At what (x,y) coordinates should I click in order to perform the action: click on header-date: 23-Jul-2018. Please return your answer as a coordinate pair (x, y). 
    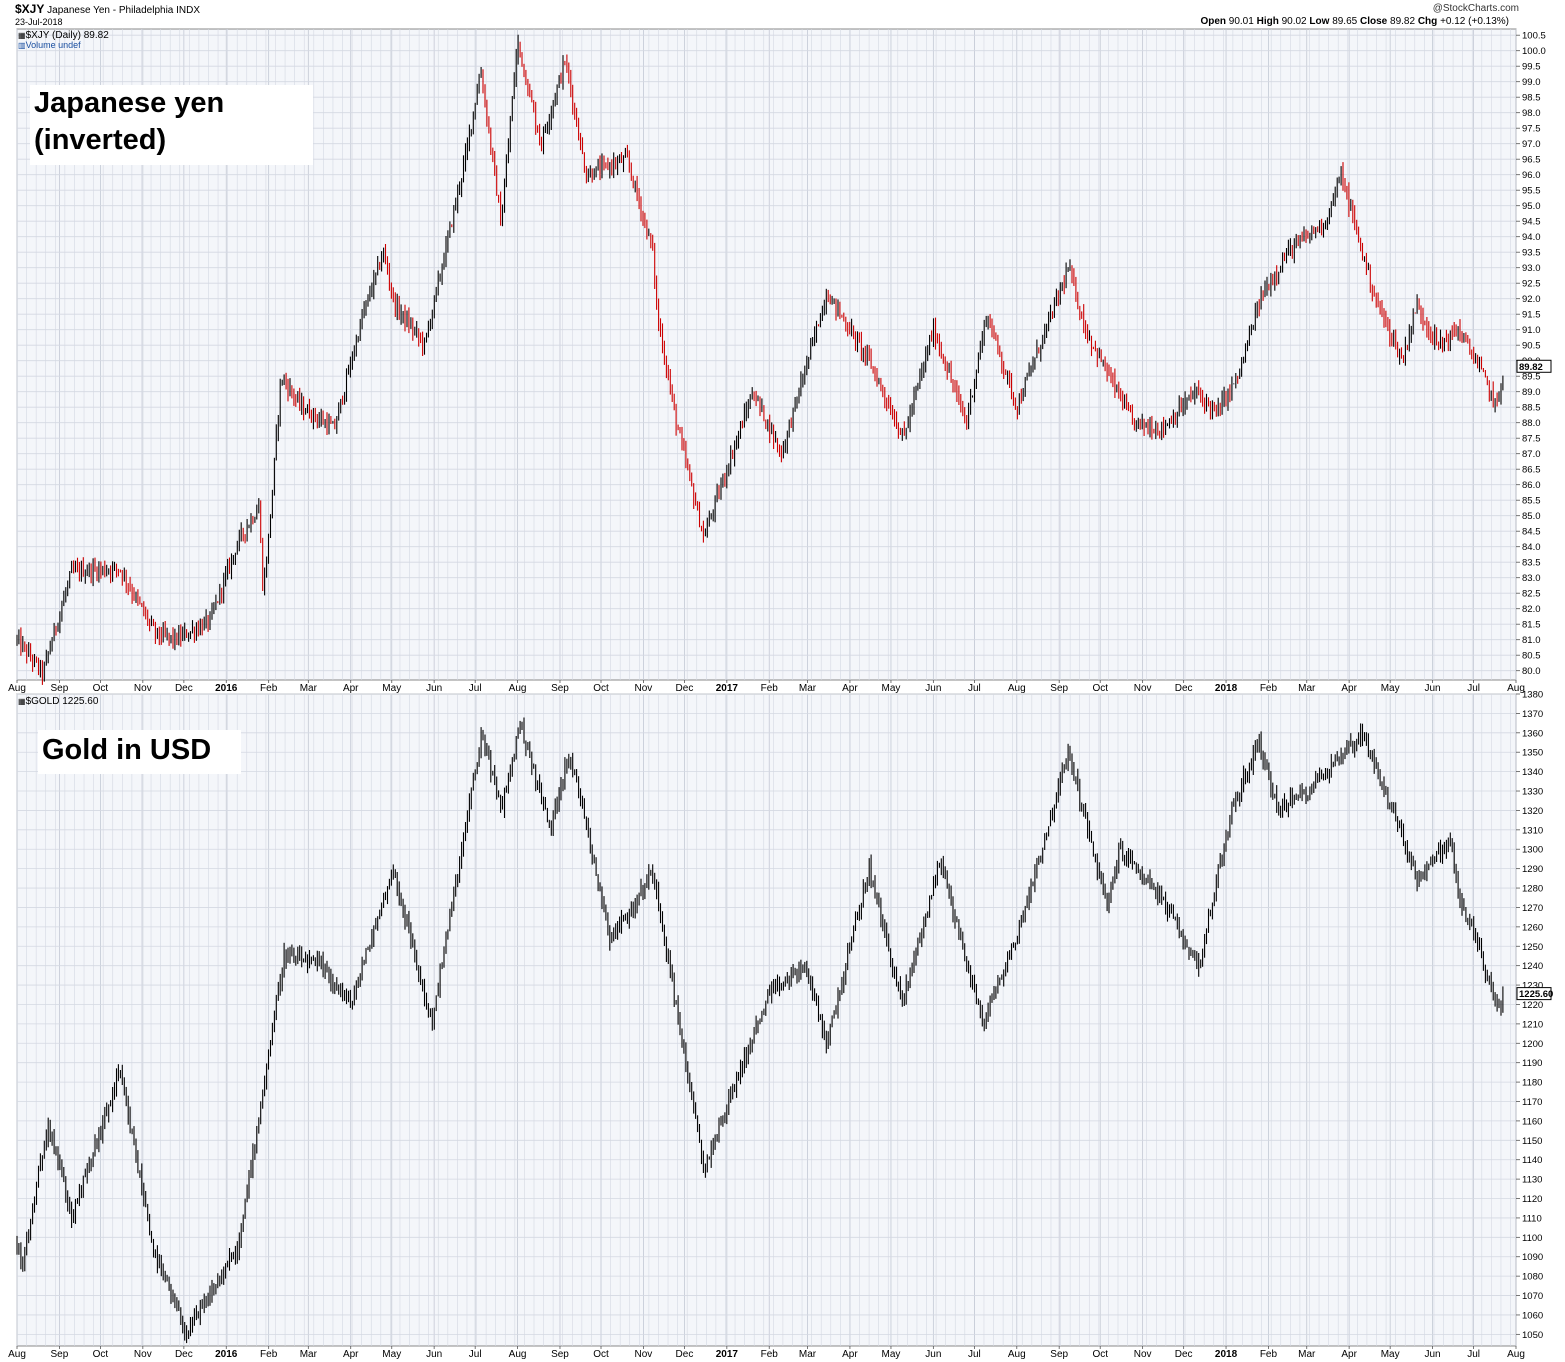
    Looking at the image, I should click on (39, 22).